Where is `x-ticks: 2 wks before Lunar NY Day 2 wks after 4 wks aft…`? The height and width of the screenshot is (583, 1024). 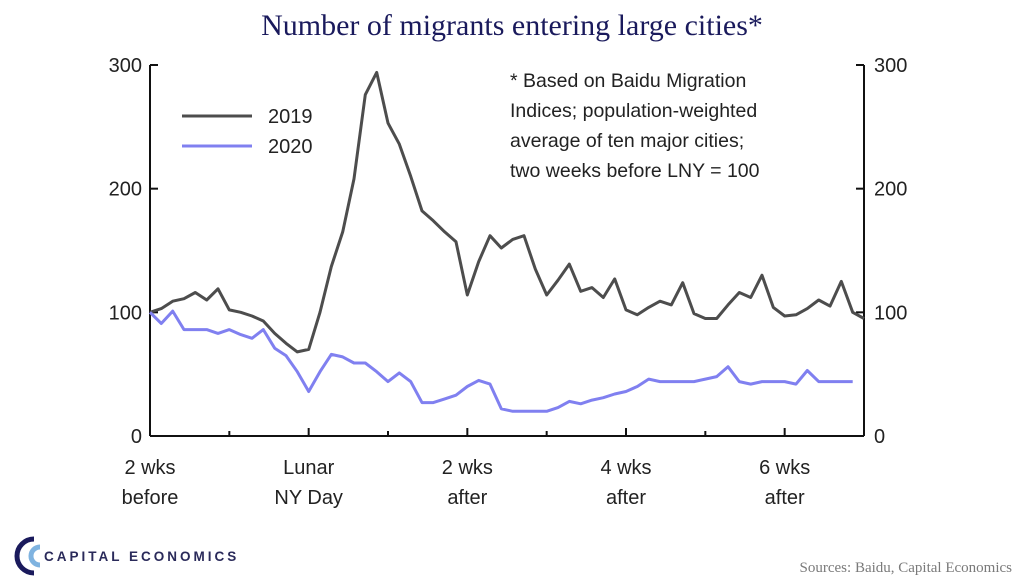
x-ticks: 2 wks before Lunar NY Day 2 wks after 4 wks aft… is located at coordinates (466, 468).